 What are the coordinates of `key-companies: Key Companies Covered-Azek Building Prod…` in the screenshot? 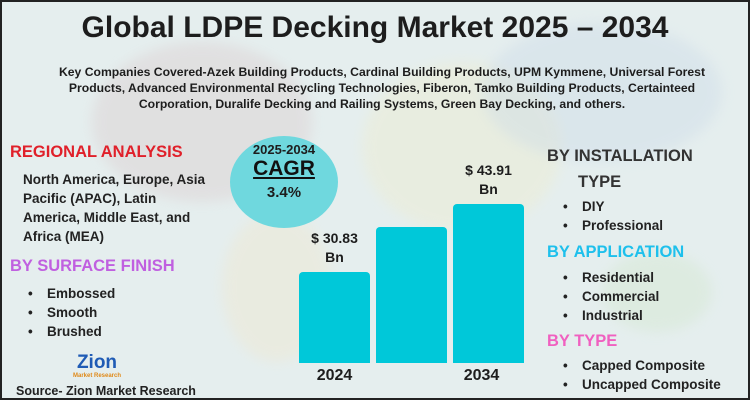 It's located at (382, 88).